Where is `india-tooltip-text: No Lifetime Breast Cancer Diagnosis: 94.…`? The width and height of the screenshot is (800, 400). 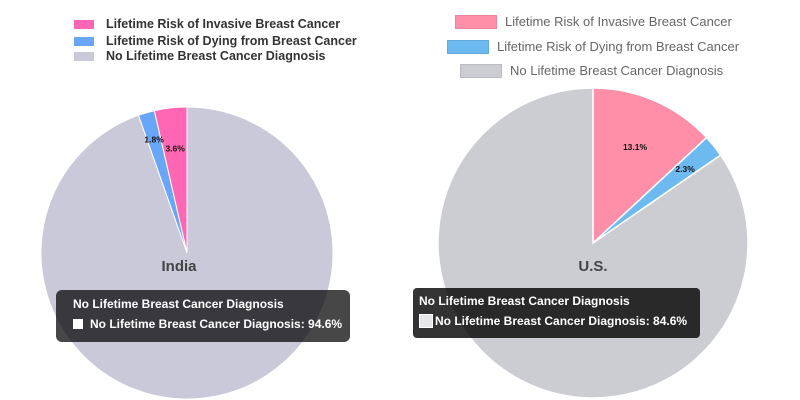 india-tooltip-text: No Lifetime Breast Cancer Diagnosis: 94.… is located at coordinates (216, 324).